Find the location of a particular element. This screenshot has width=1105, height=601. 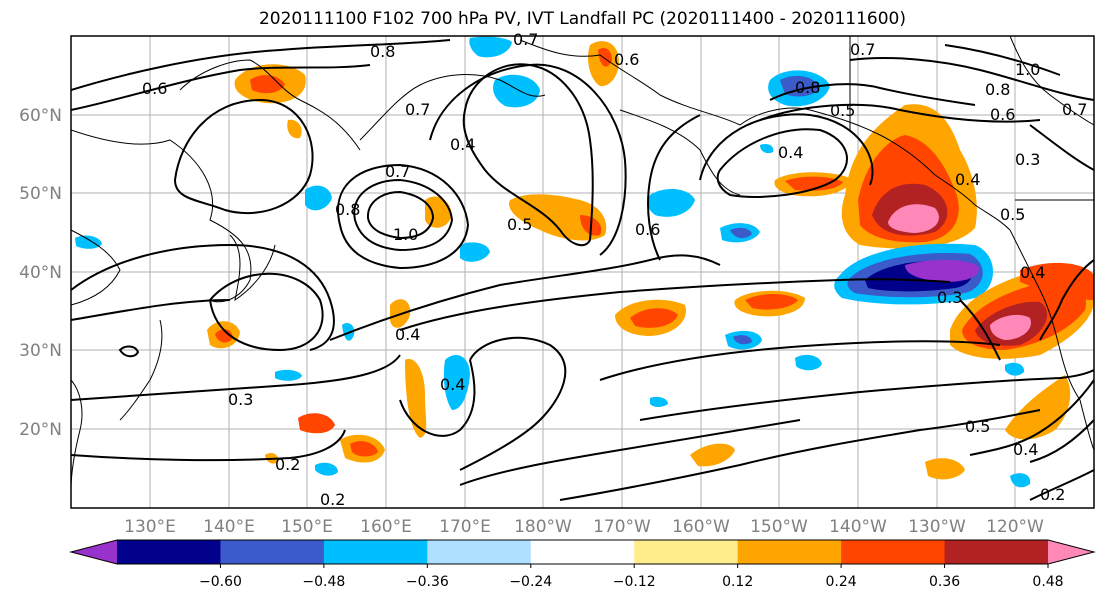

lon-label: 150°W is located at coordinates (779, 527).